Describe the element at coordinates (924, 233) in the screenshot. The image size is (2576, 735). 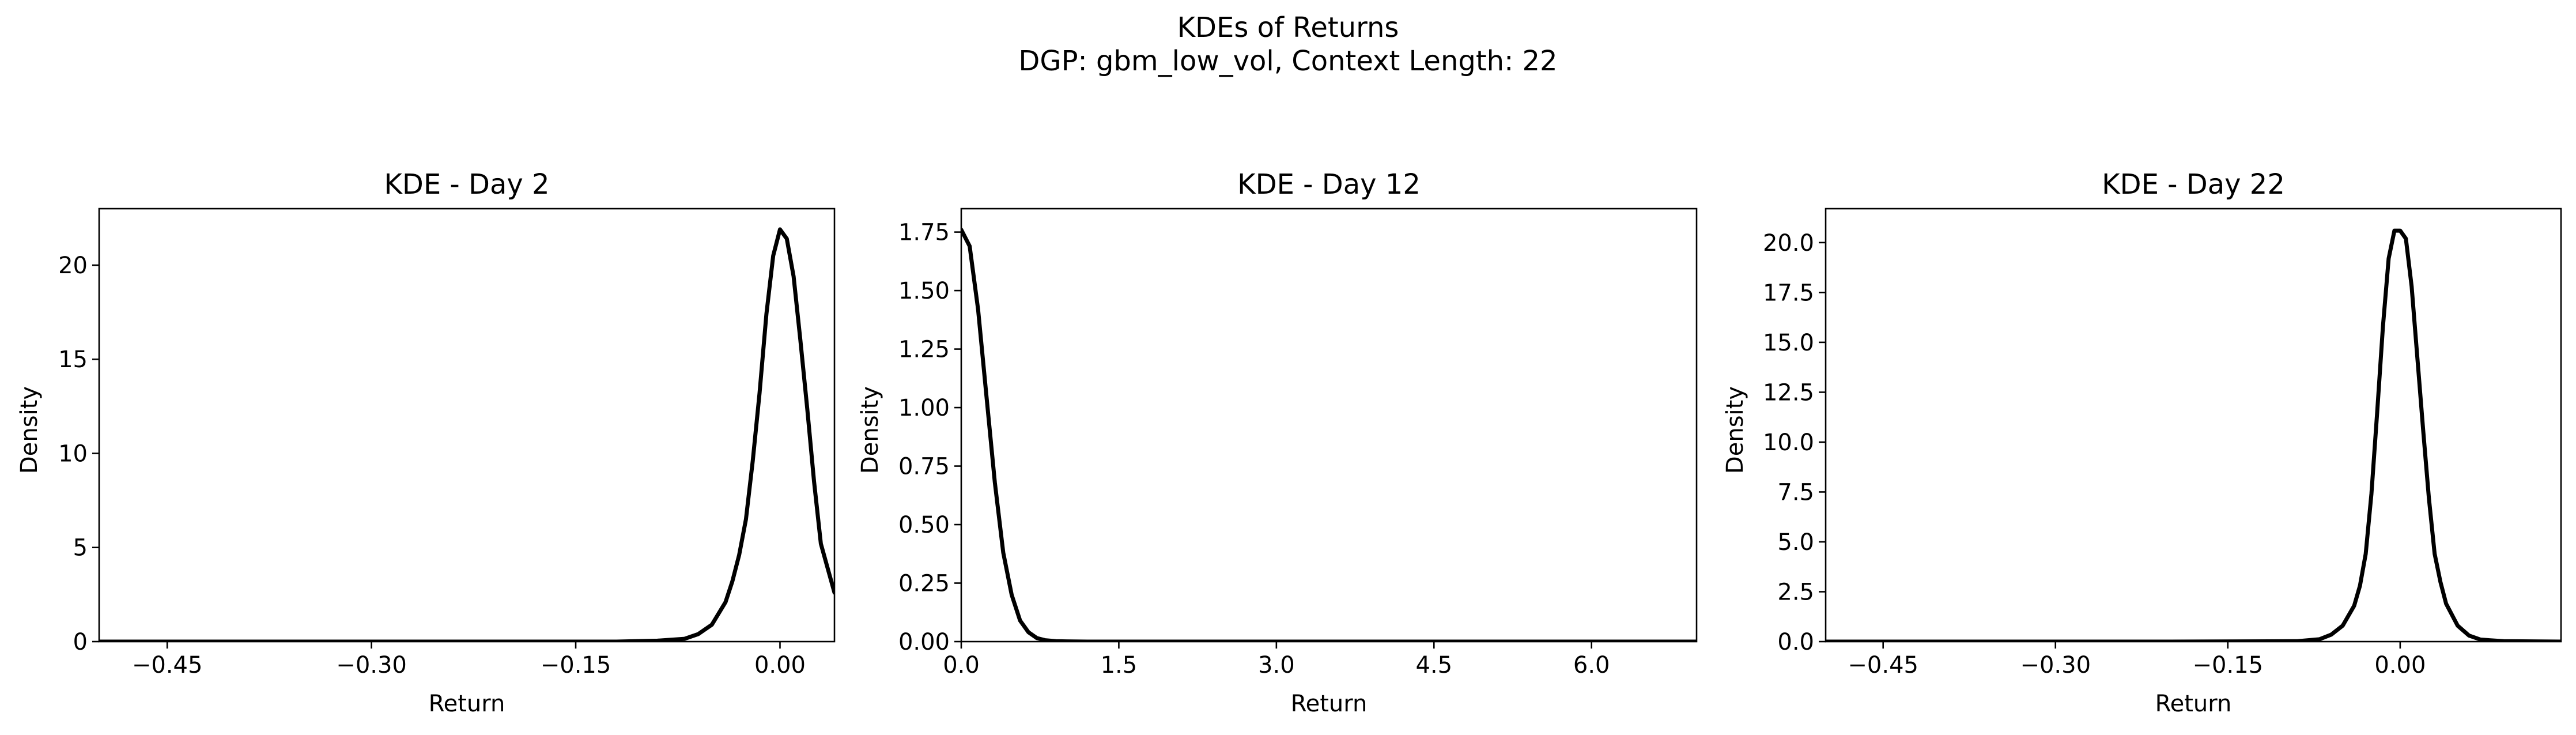
I see `y-tick-label: 1.75` at that location.